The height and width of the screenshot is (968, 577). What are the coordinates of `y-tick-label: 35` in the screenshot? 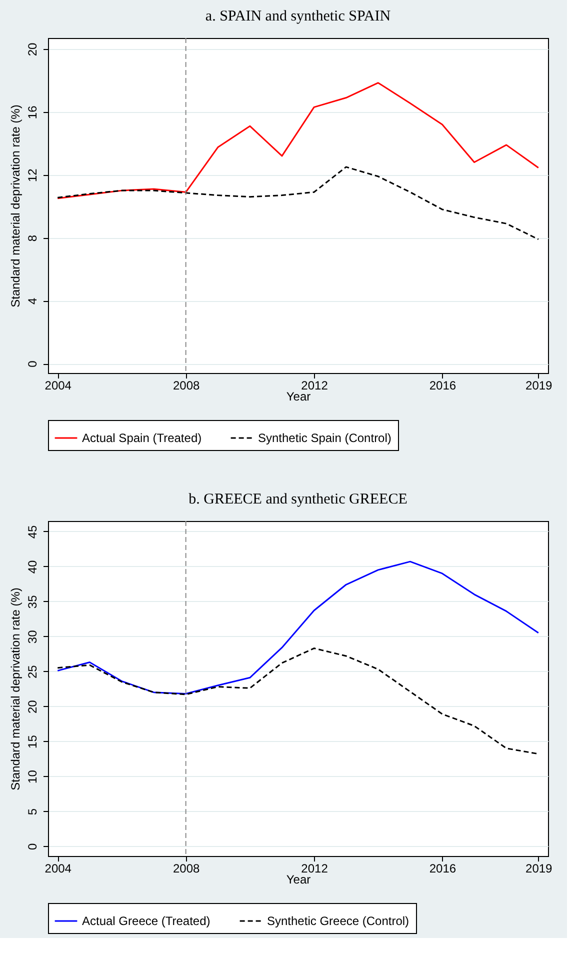 It's located at (33, 601).